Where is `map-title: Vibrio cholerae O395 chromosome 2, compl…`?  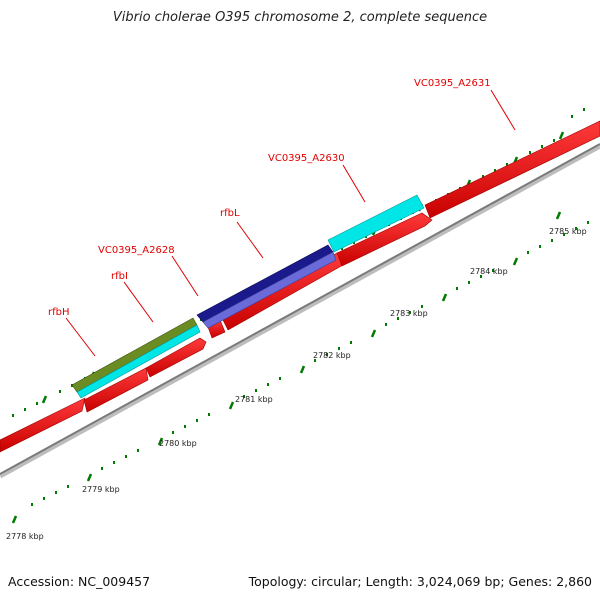
map-title: Vibrio cholerae O395 chromosome 2, compl… is located at coordinates (300, 17).